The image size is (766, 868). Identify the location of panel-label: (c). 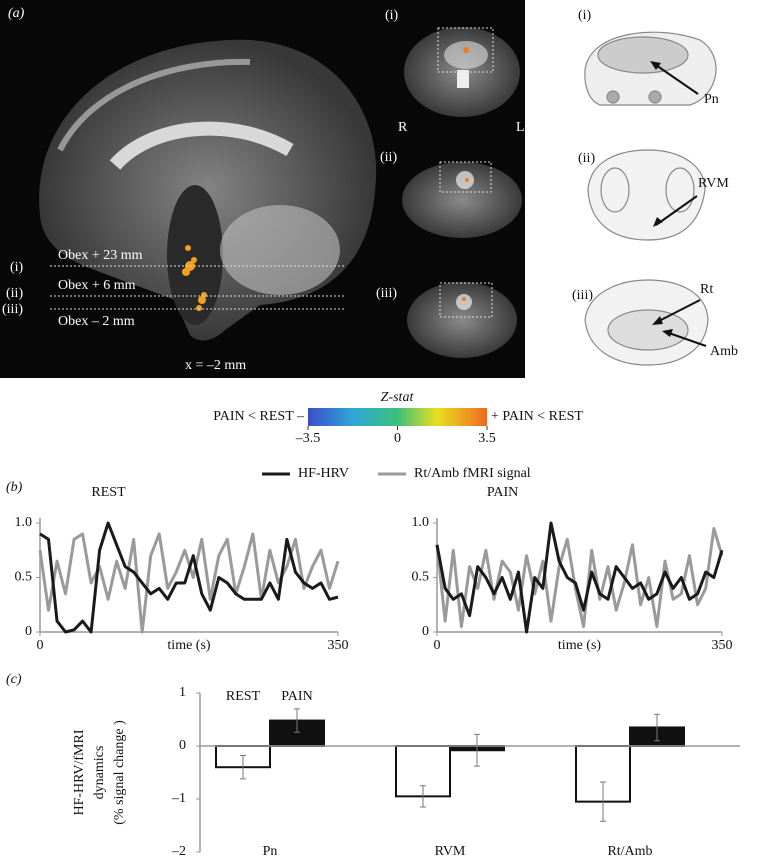
(14, 679).